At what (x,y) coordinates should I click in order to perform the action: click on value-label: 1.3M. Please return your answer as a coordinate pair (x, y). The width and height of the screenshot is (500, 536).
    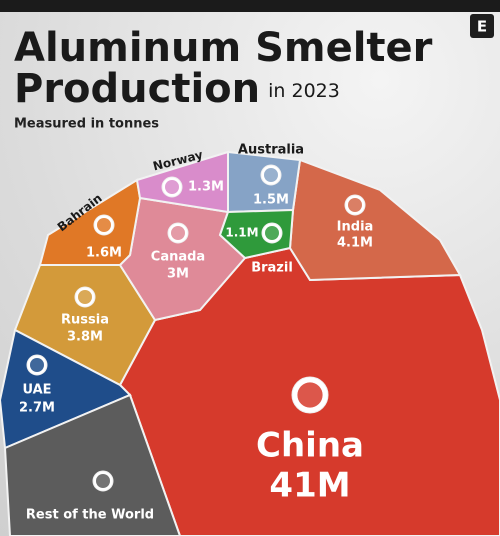
    Looking at the image, I should click on (206, 187).